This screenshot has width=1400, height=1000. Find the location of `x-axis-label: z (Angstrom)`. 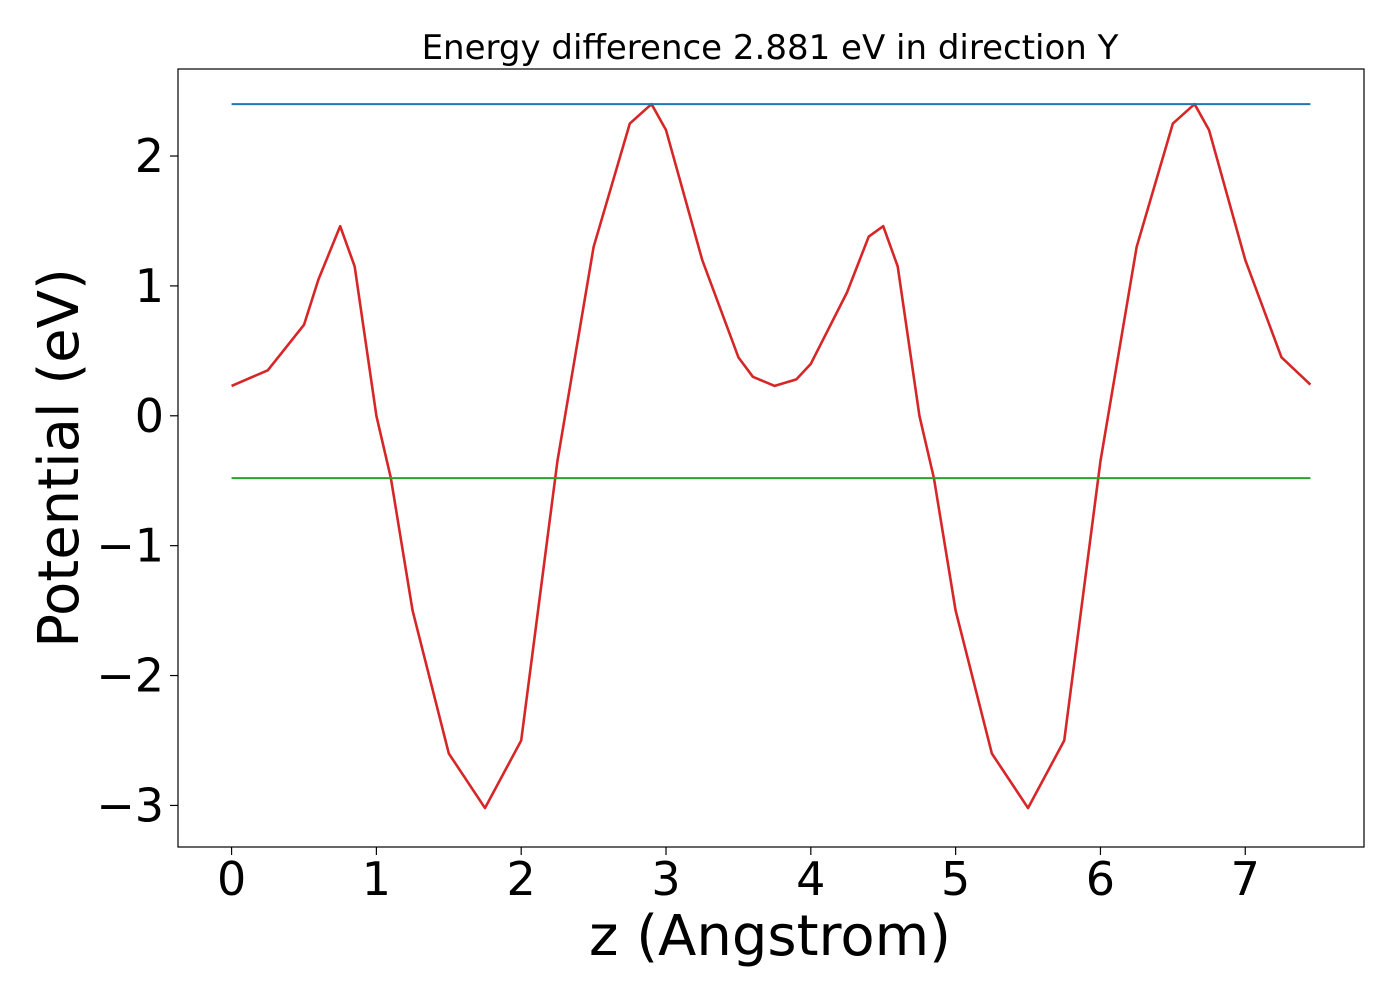

x-axis-label: z (Angstrom) is located at coordinates (770, 936).